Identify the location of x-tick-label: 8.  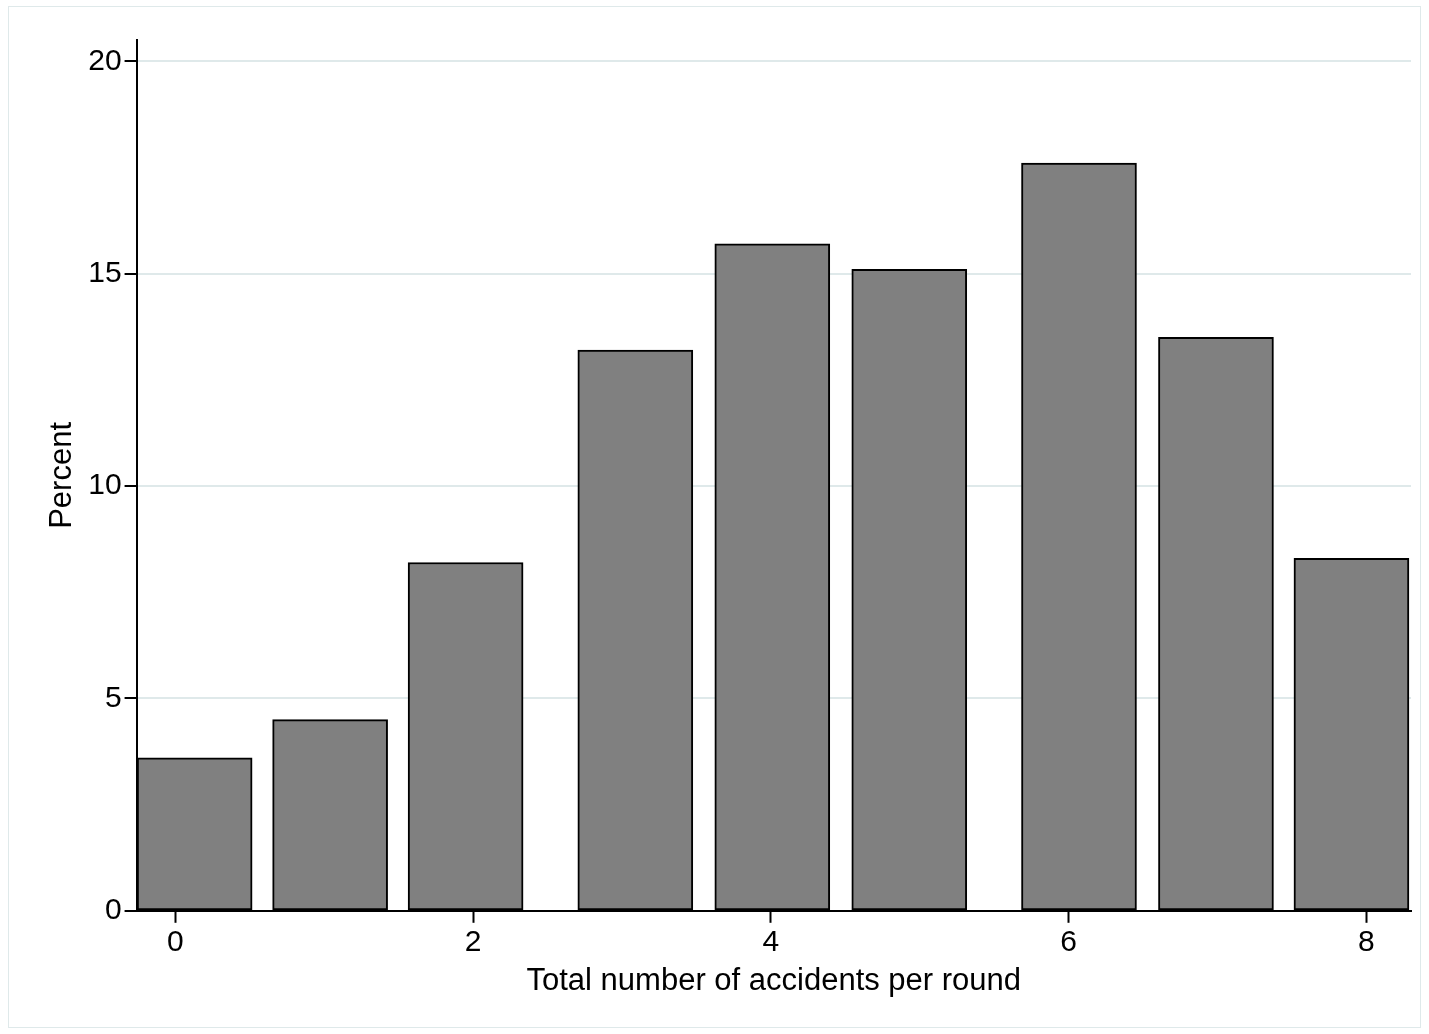
(1366, 941).